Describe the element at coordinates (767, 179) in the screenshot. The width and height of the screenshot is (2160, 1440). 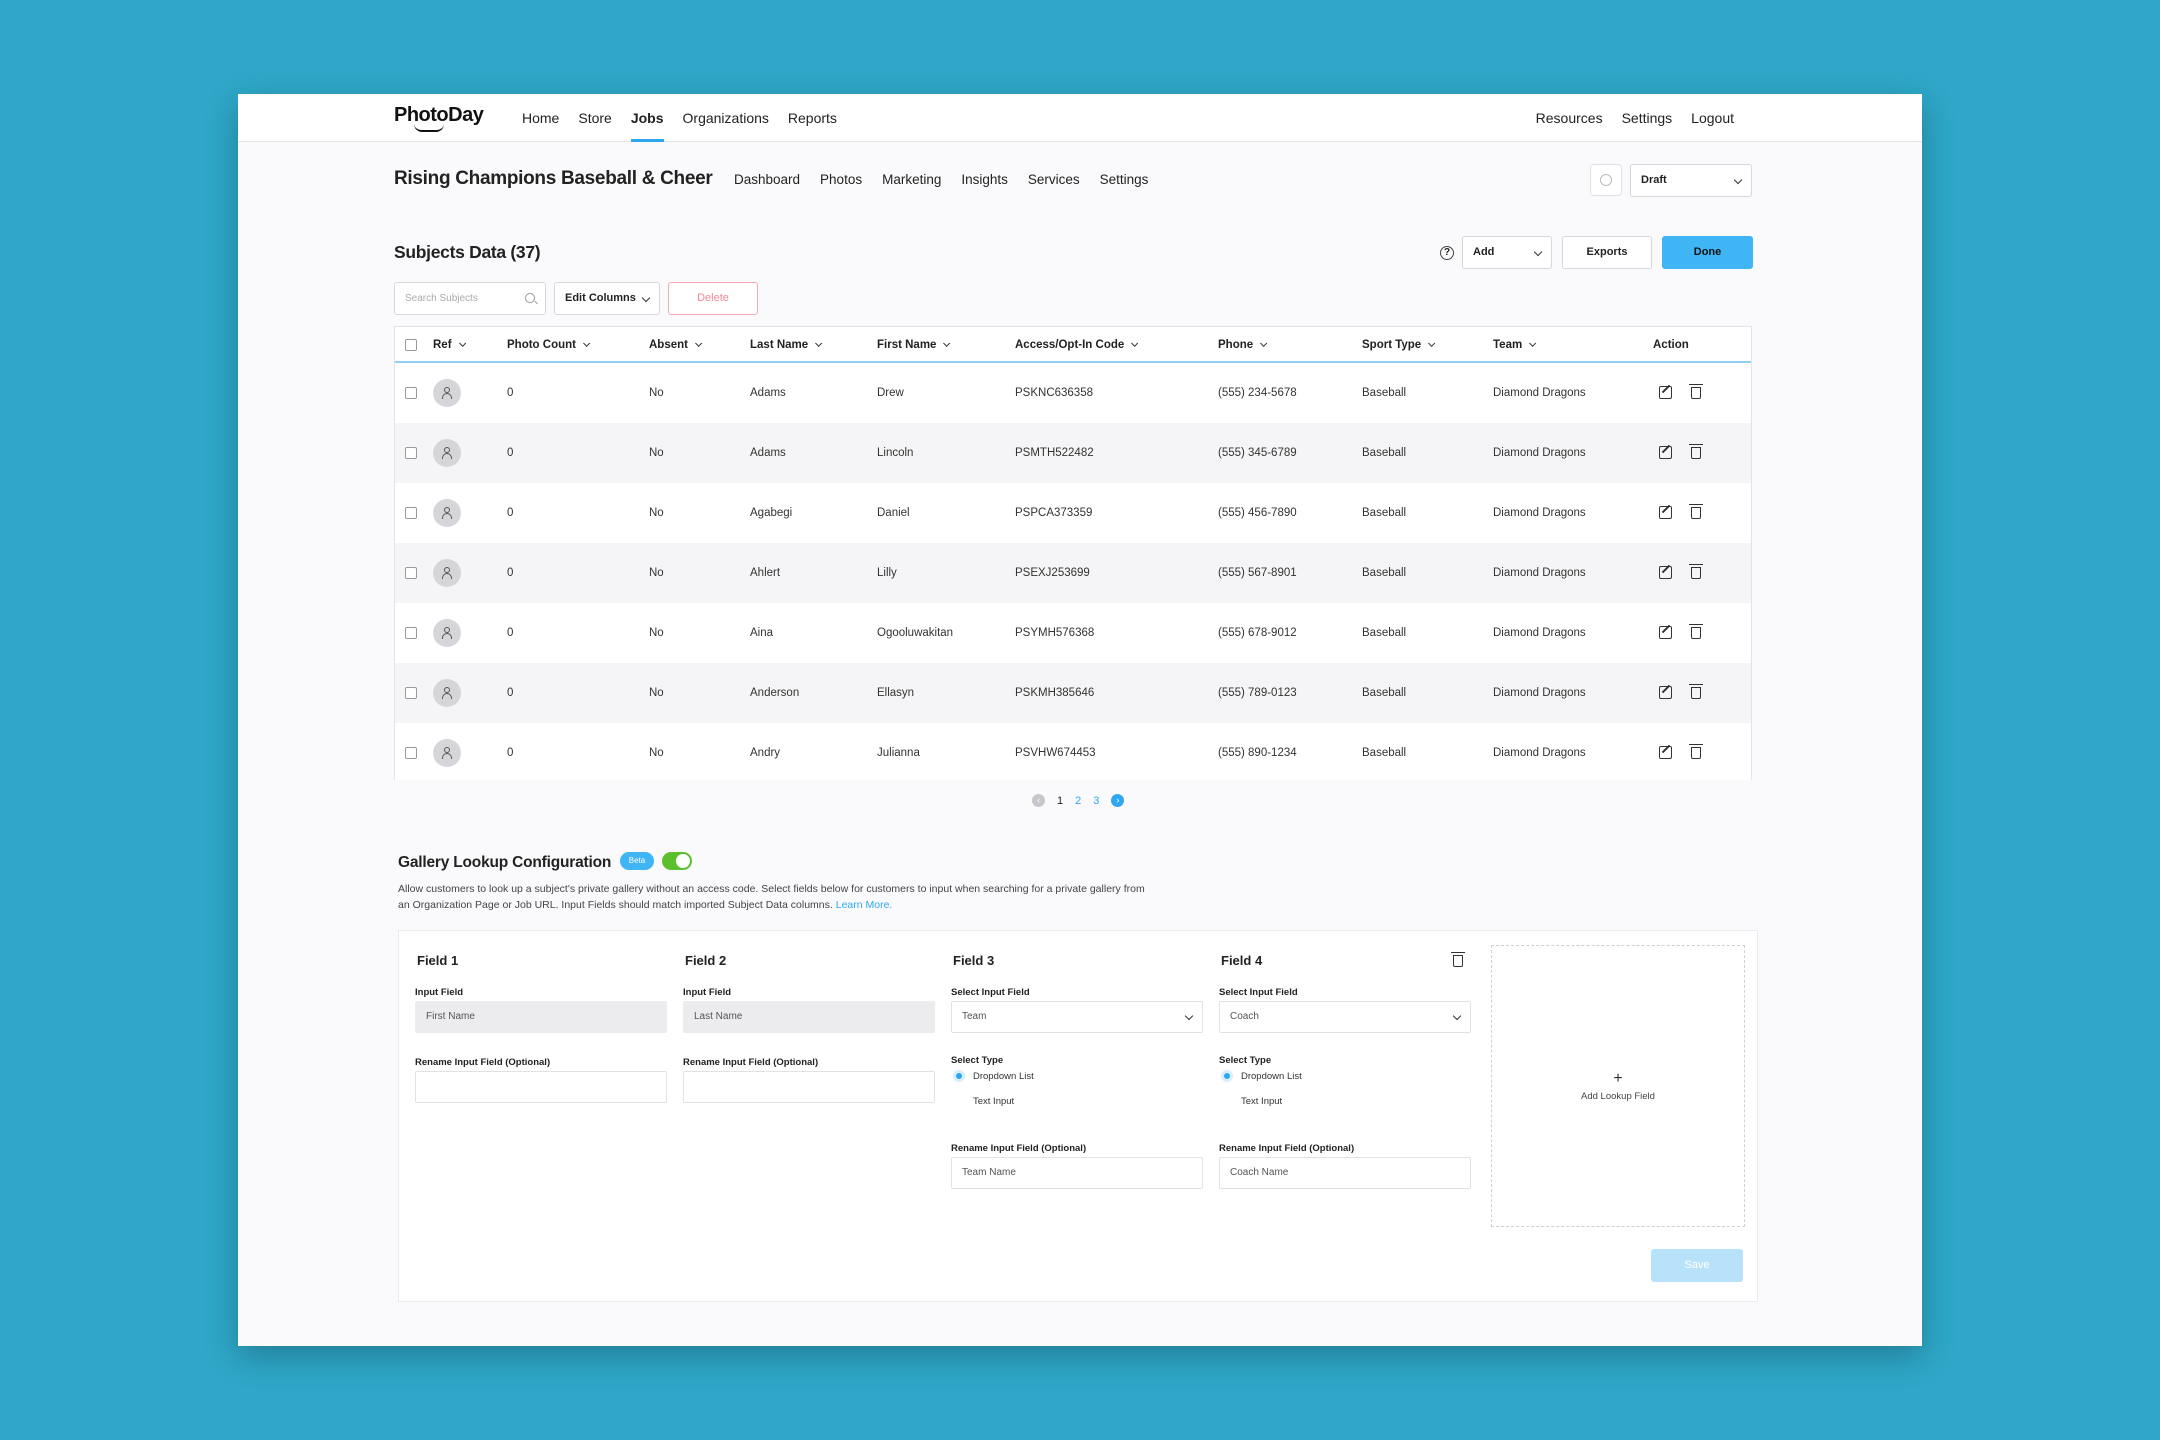
I see `subnav-dashboard: Dashboard` at that location.